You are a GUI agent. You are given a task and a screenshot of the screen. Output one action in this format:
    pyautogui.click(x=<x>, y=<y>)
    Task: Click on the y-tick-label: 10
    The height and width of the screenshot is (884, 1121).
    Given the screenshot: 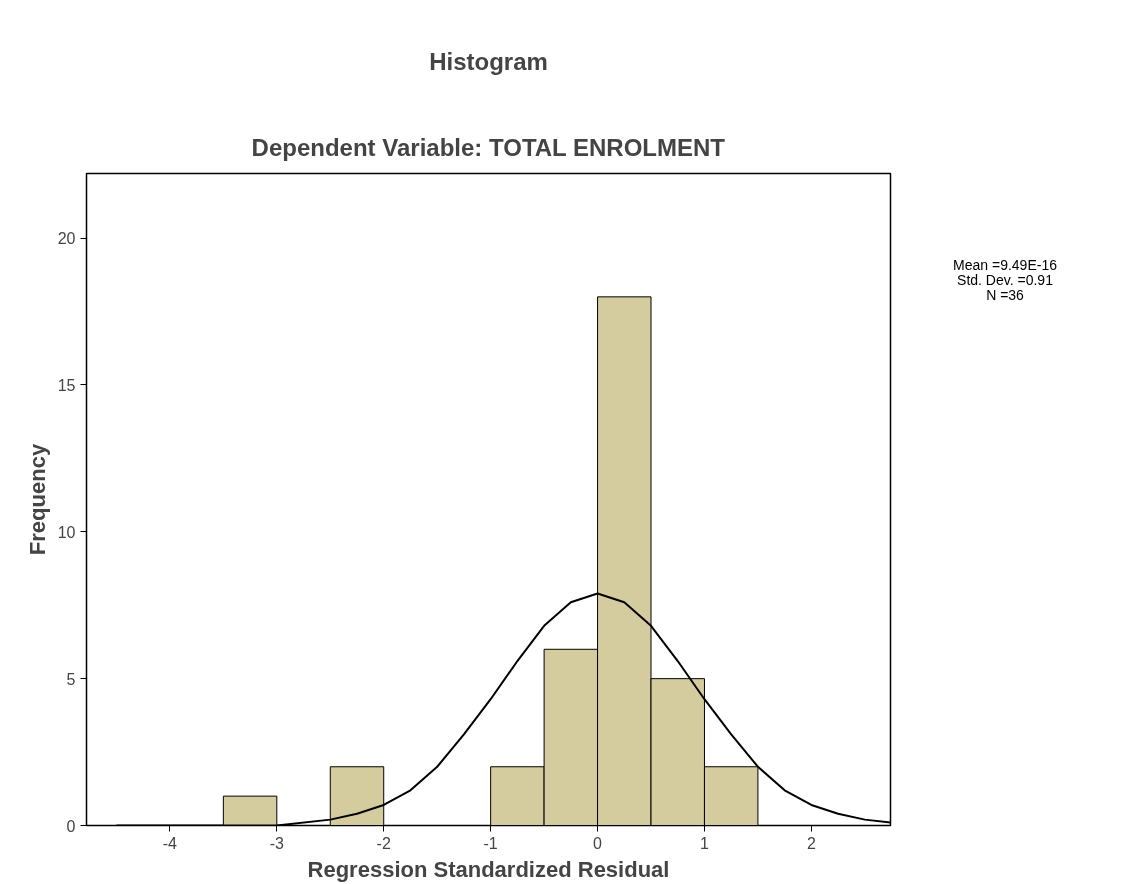 What is the action you would take?
    pyautogui.click(x=66, y=532)
    